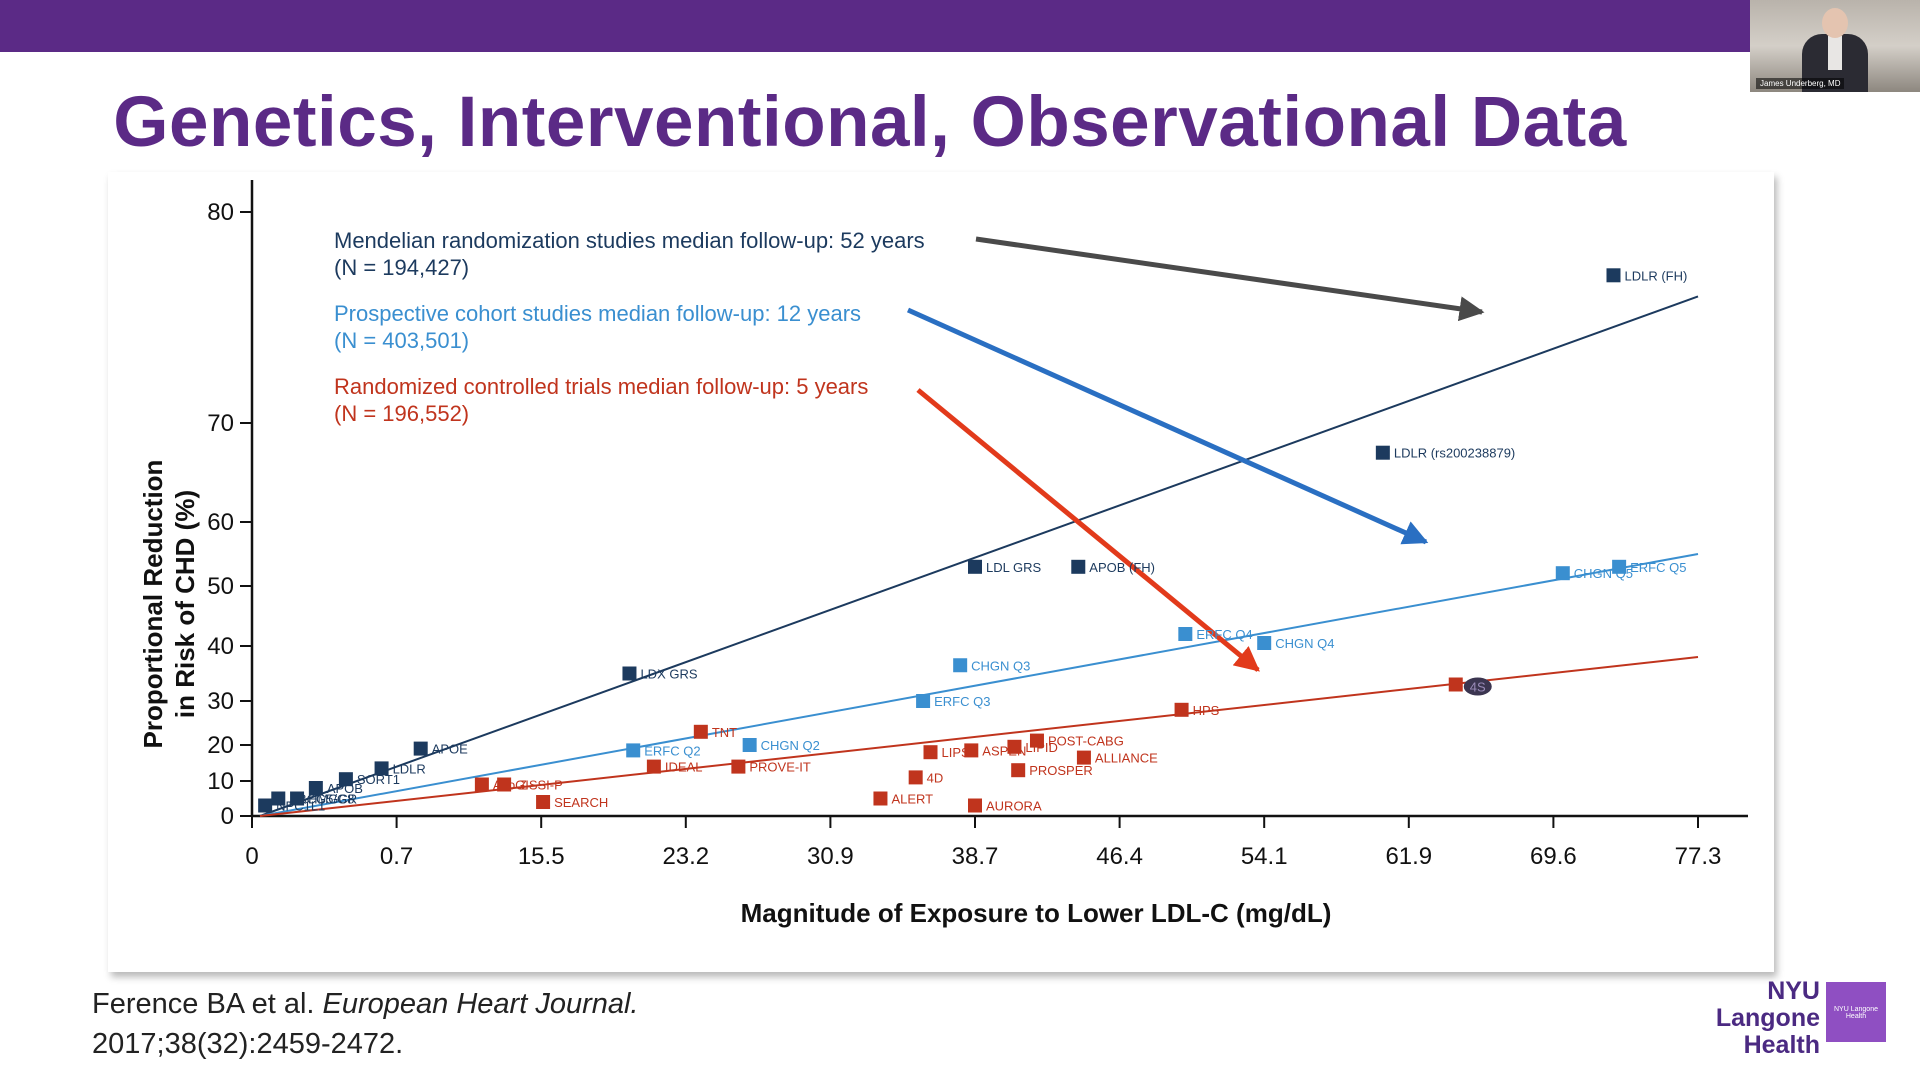 Image resolution: width=1920 pixels, height=1080 pixels. Describe the element at coordinates (1086, 741) in the screenshot. I see `point-label: POST-CABG` at that location.